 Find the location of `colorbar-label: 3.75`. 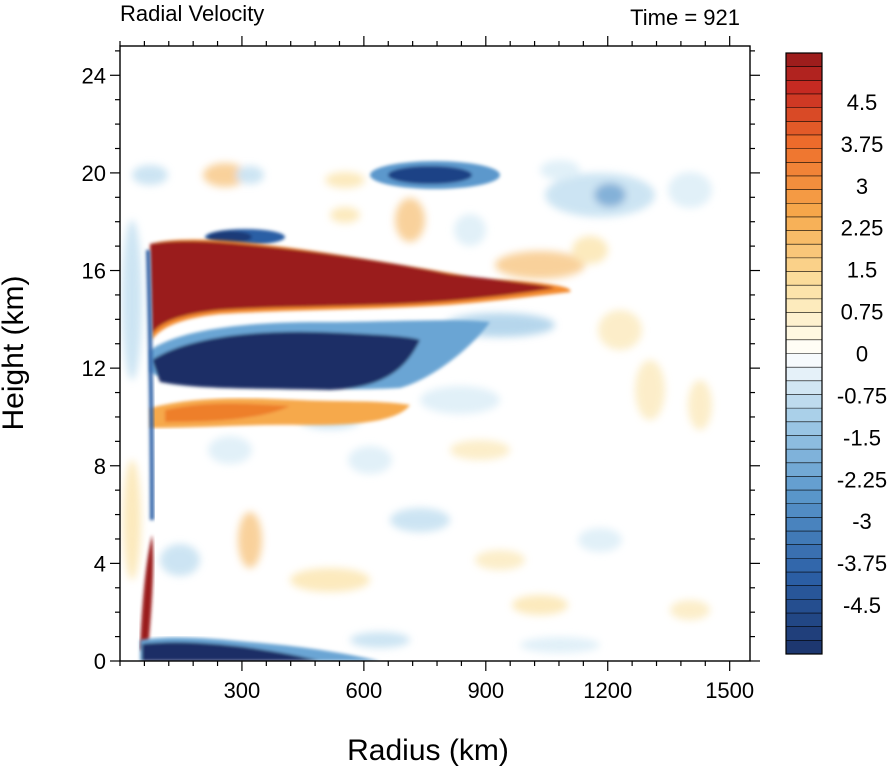

colorbar-label: 3.75 is located at coordinates (862, 144).